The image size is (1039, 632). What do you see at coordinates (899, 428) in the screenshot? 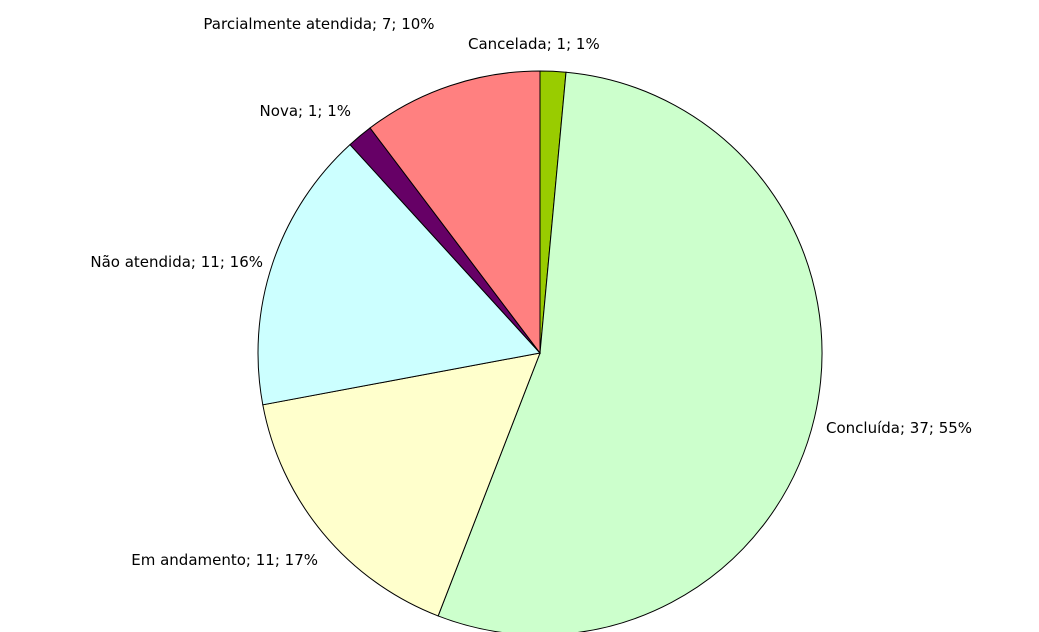
I see `data-label: Concluída; 37; 55%` at bounding box center [899, 428].